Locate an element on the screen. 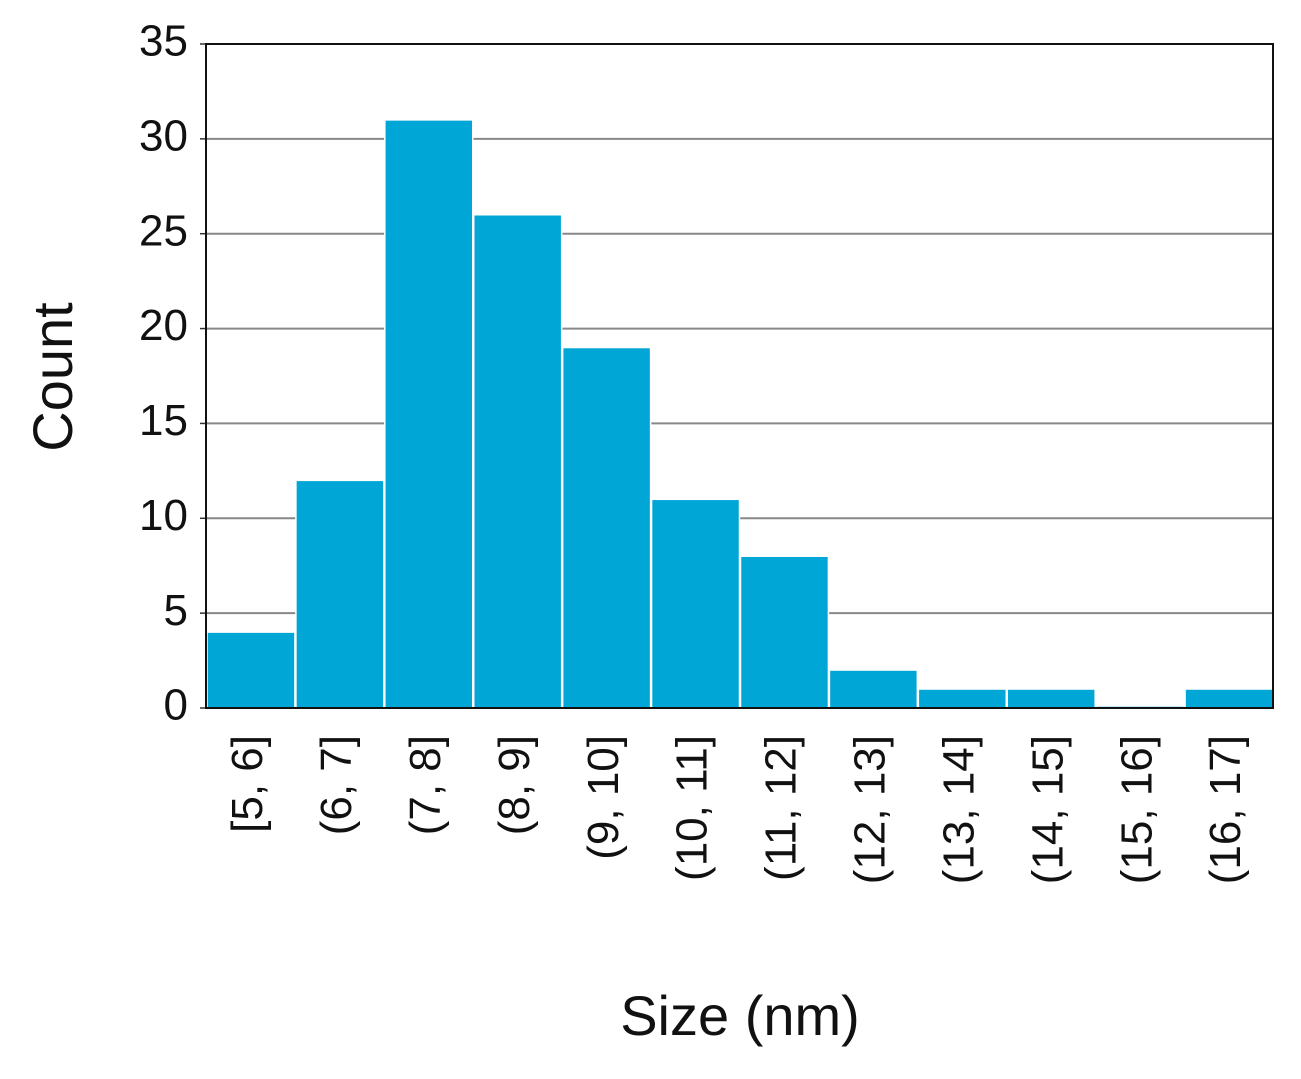 Image resolution: width=1301 pixels, height=1079 pixels. x-tick-label: (16, 17] is located at coordinates (1225, 809).